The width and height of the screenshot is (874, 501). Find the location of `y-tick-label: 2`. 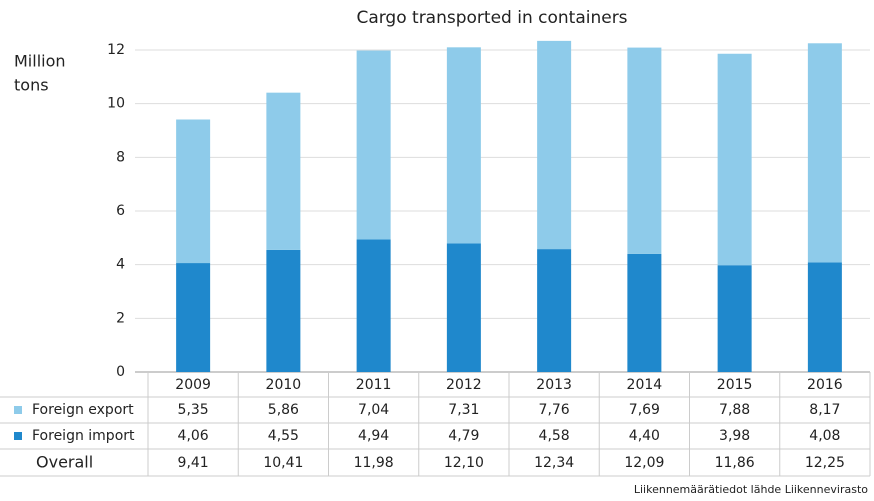

y-tick-label: 2 is located at coordinates (120, 318).